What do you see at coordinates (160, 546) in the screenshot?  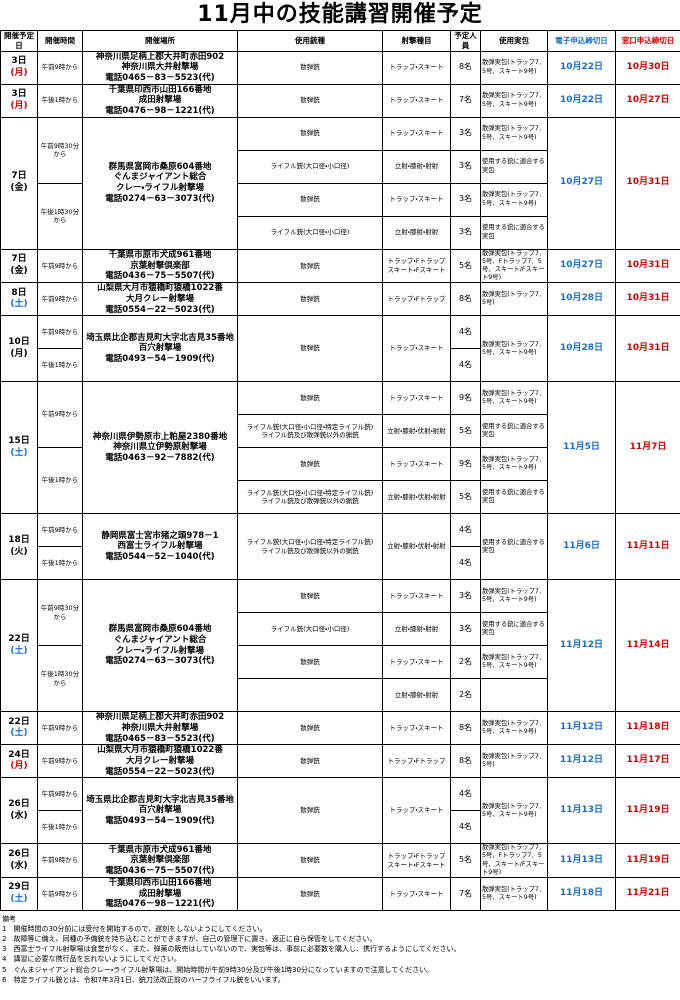 I see `text-line: 西富士ライフル射撃場` at bounding box center [160, 546].